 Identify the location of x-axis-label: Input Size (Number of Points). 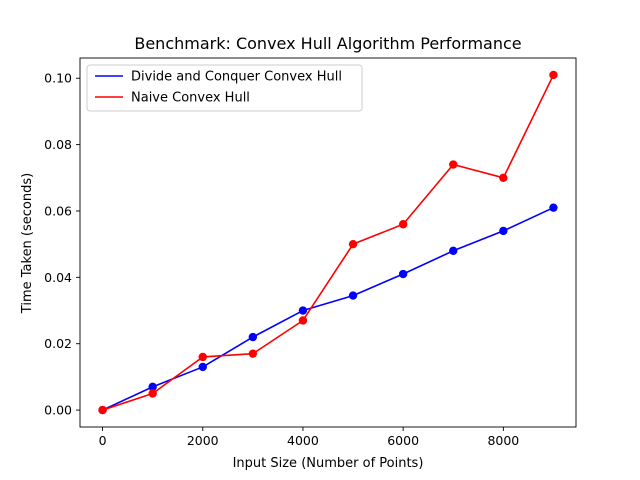
(328, 463).